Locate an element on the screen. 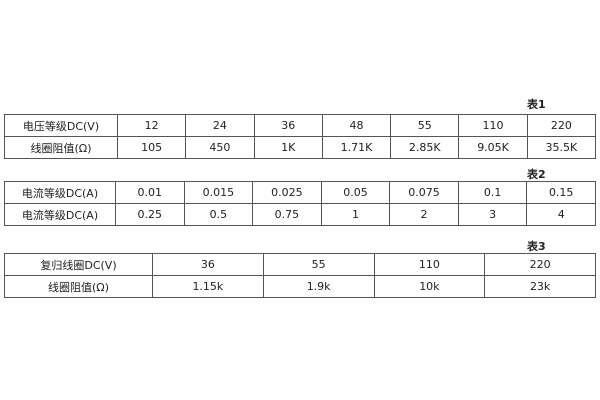 This screenshot has width=600, height=400. table2-caption: 表2 is located at coordinates (536, 174).